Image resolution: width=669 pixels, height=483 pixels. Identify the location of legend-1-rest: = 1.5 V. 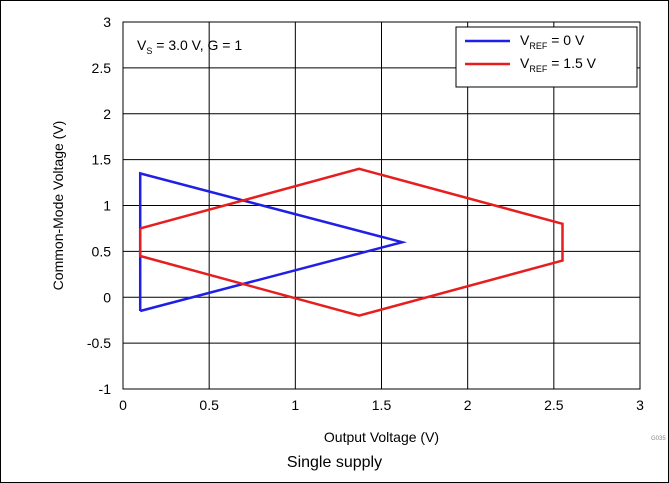
(571, 63).